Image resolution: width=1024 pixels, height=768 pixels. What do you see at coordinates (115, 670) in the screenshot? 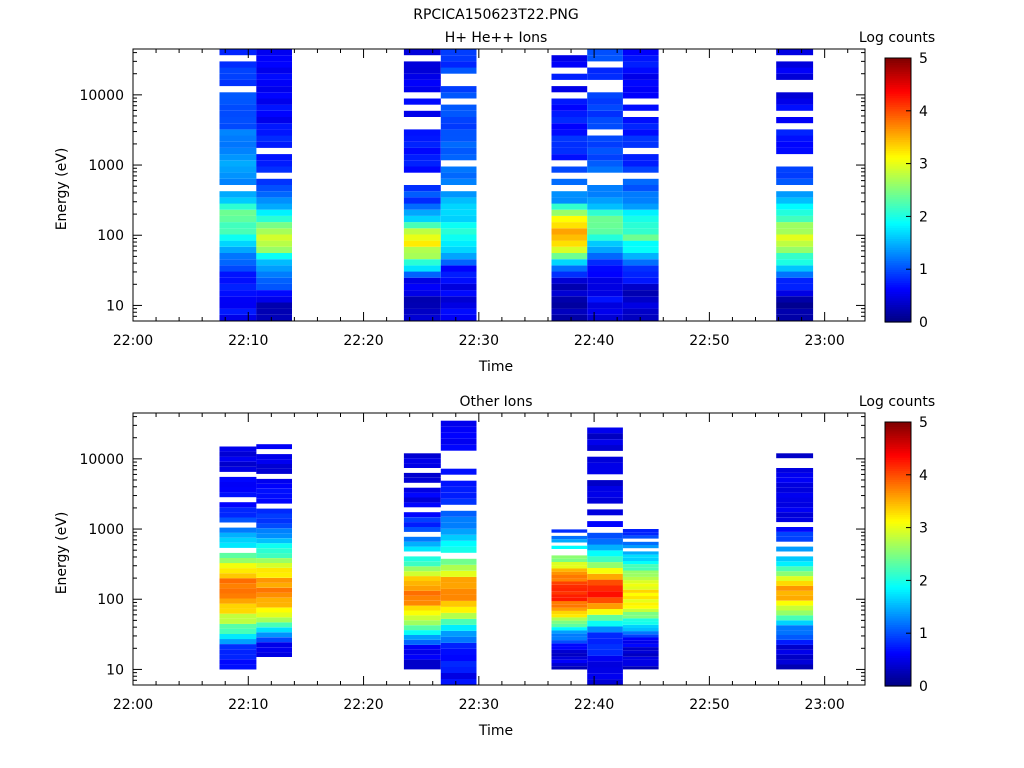
I see `y-tick-label: 10` at bounding box center [115, 670].